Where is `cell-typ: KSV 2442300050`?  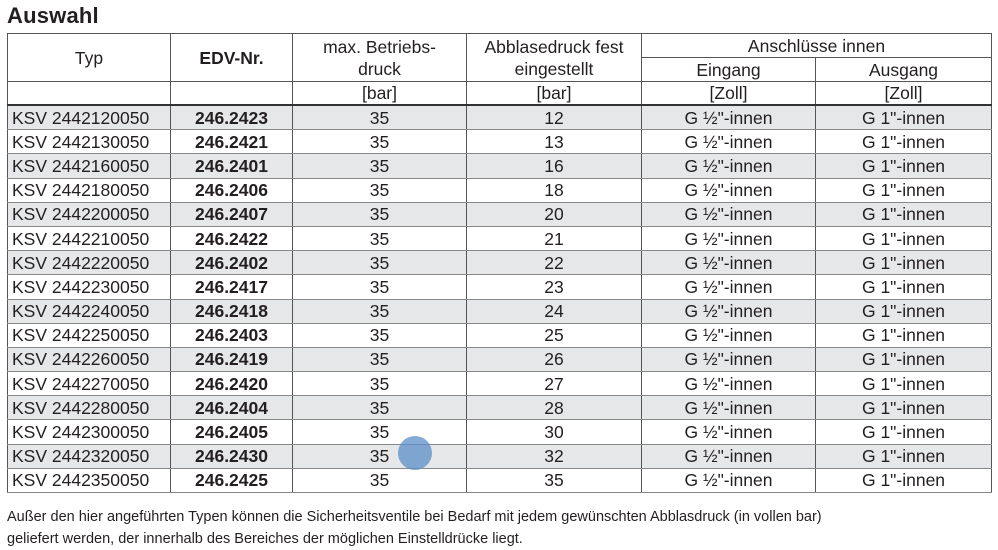 cell-typ: KSV 2442300050 is located at coordinates (89, 432).